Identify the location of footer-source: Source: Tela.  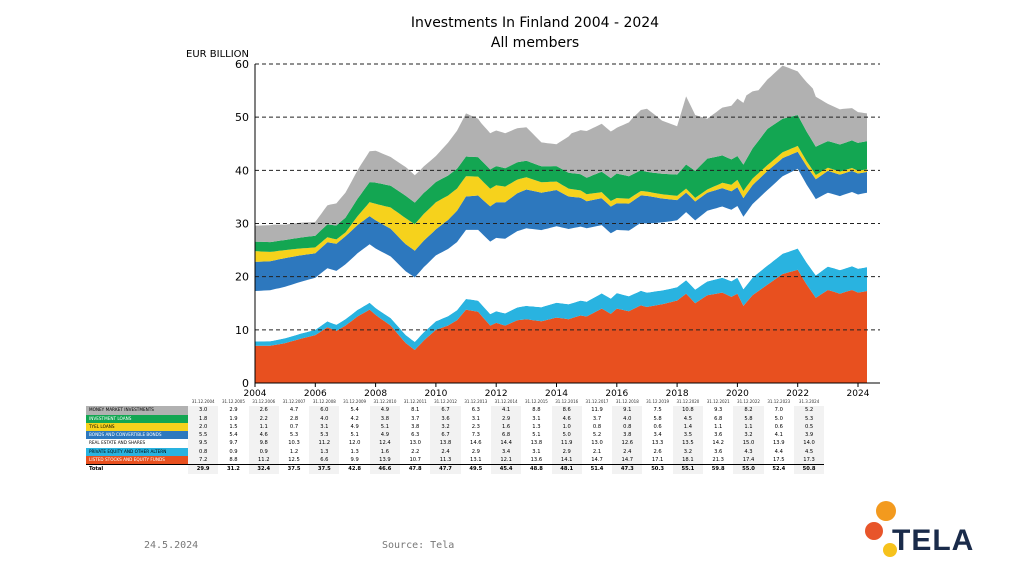
(418, 545).